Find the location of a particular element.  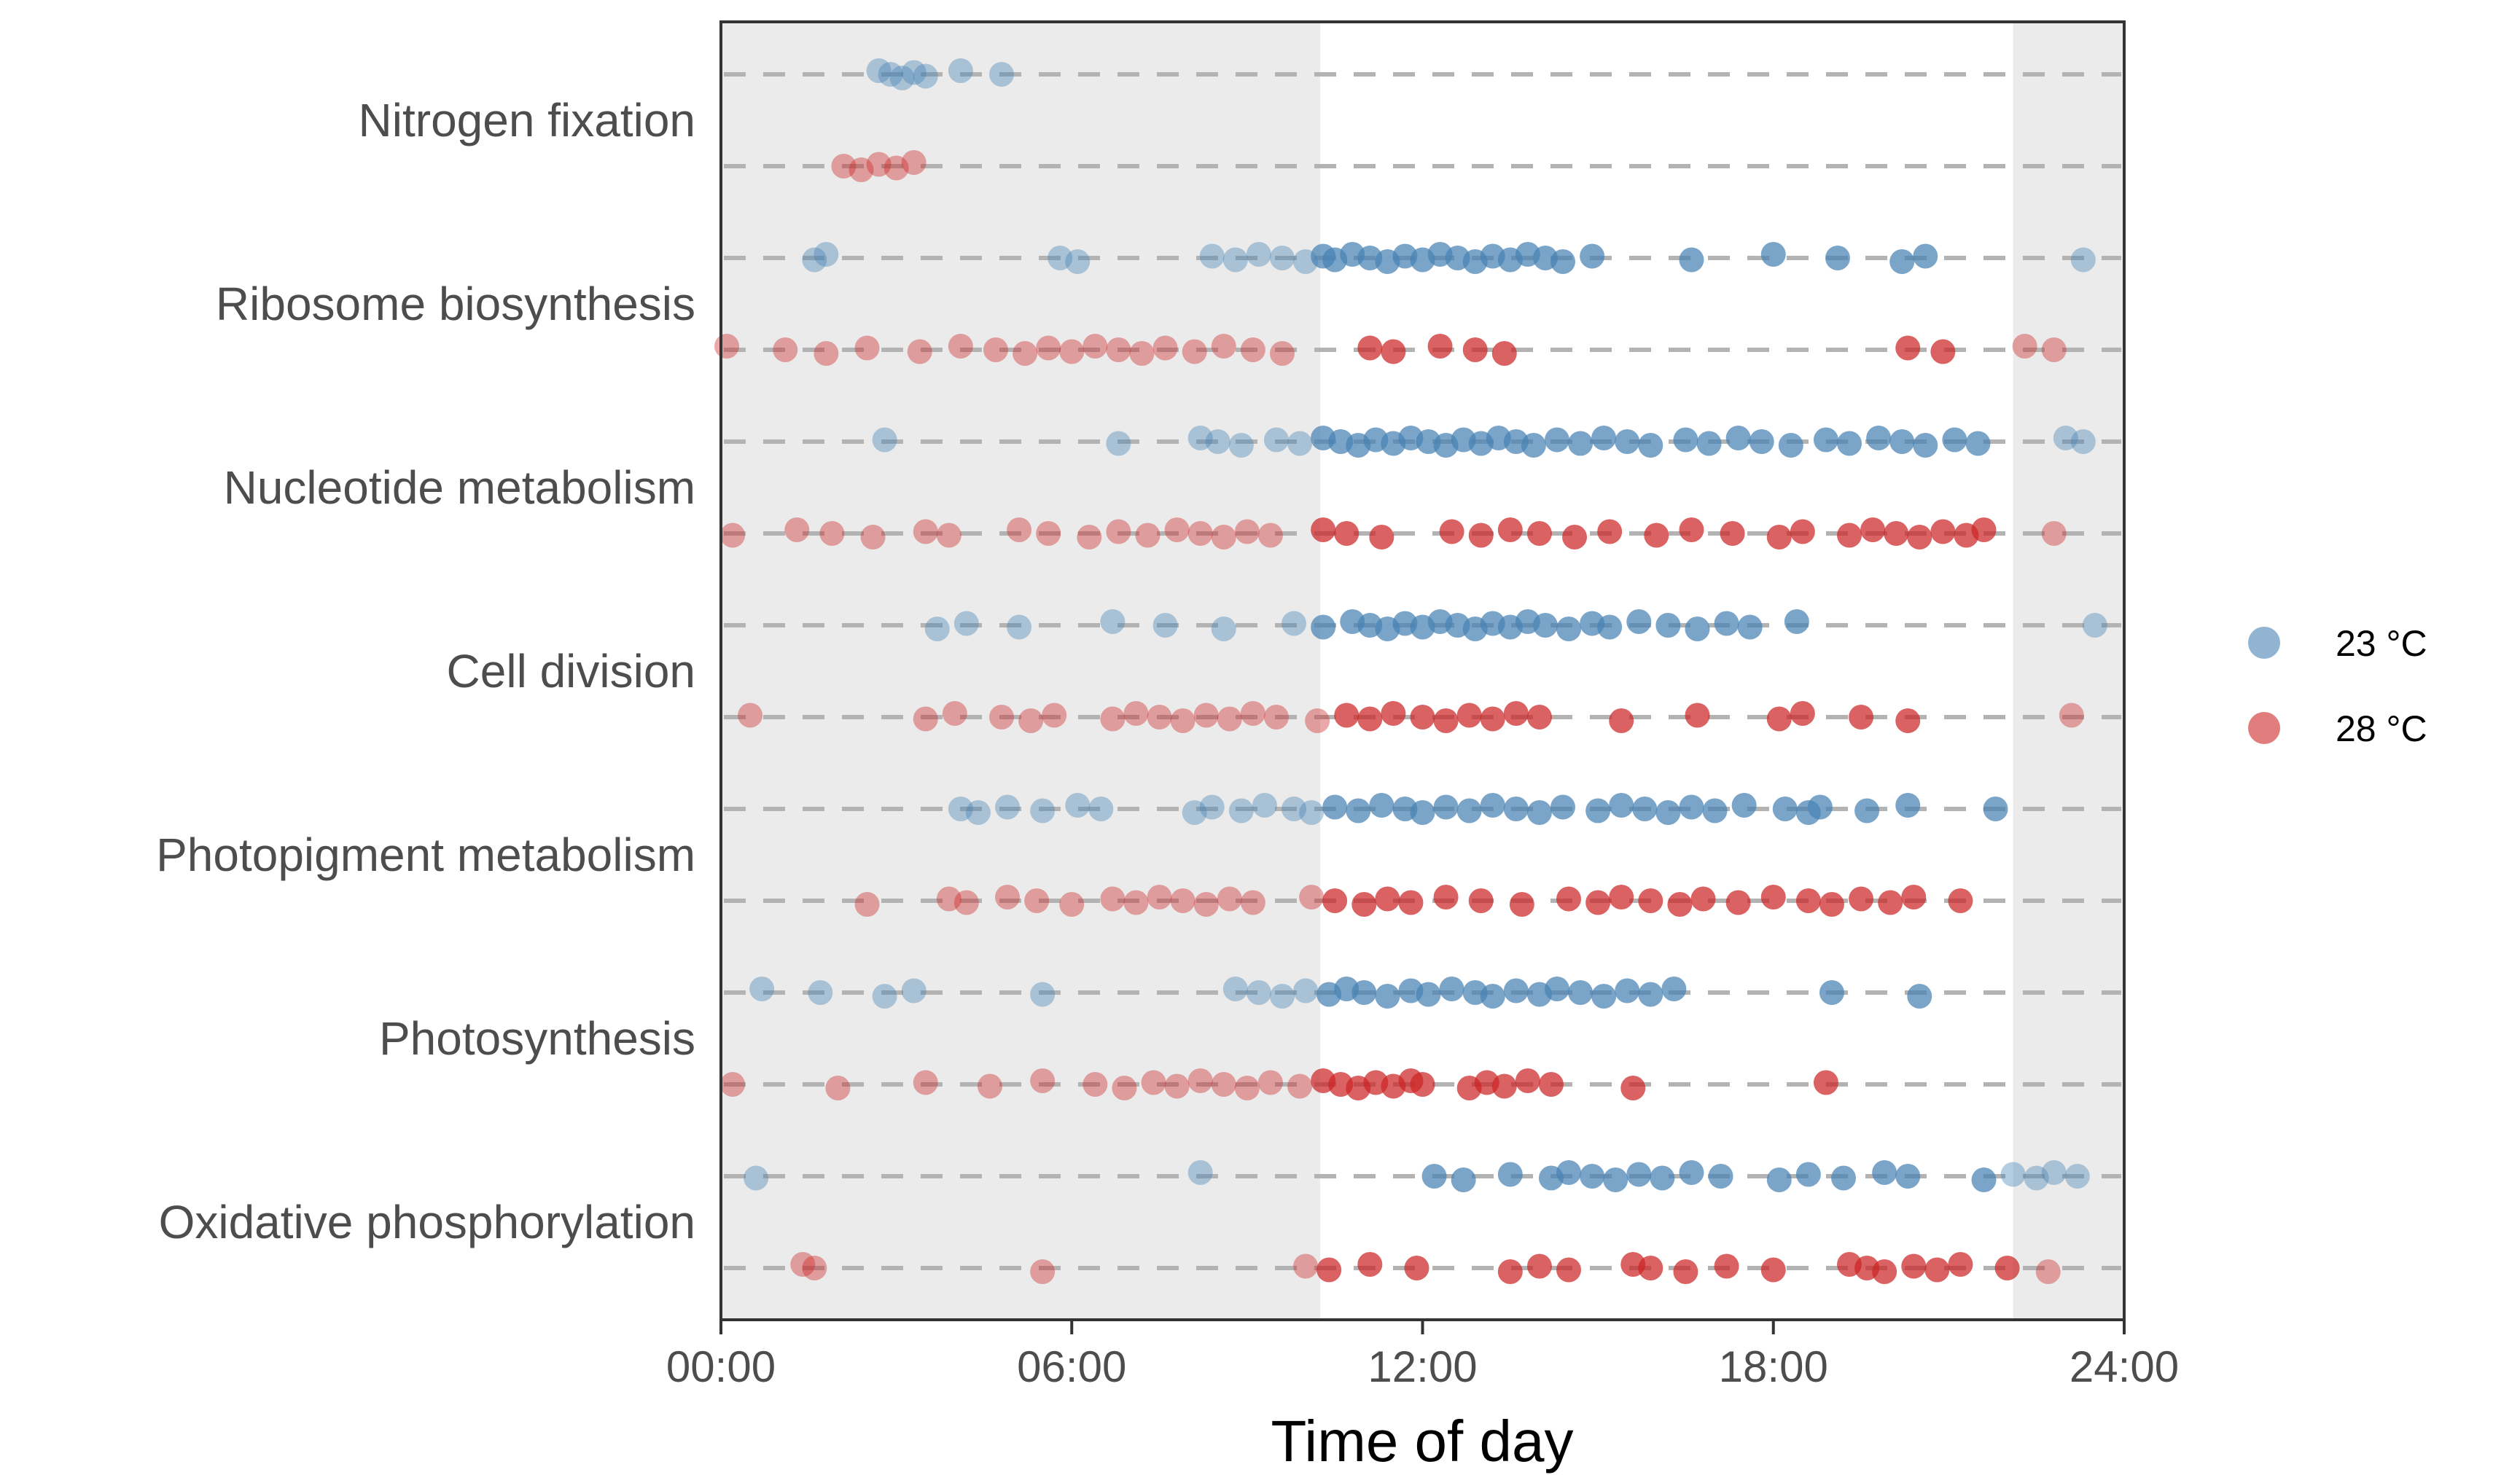

x-tick-label: 24:00 is located at coordinates (2124, 1366).